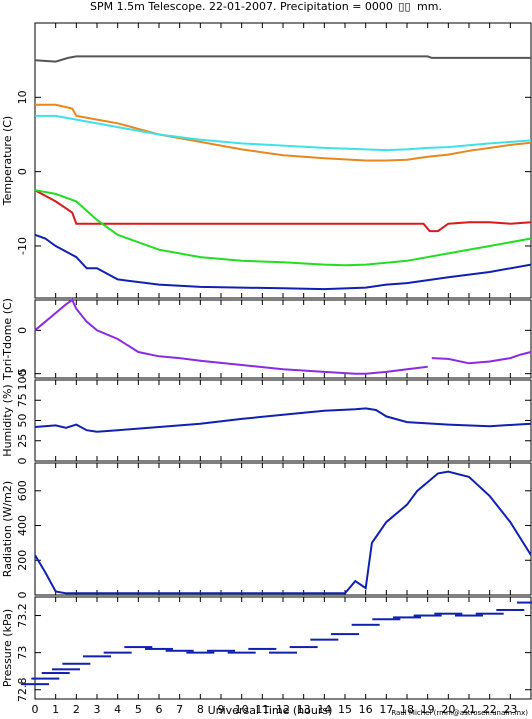  I want to click on x-tick-label: 0, so click(35, 709).